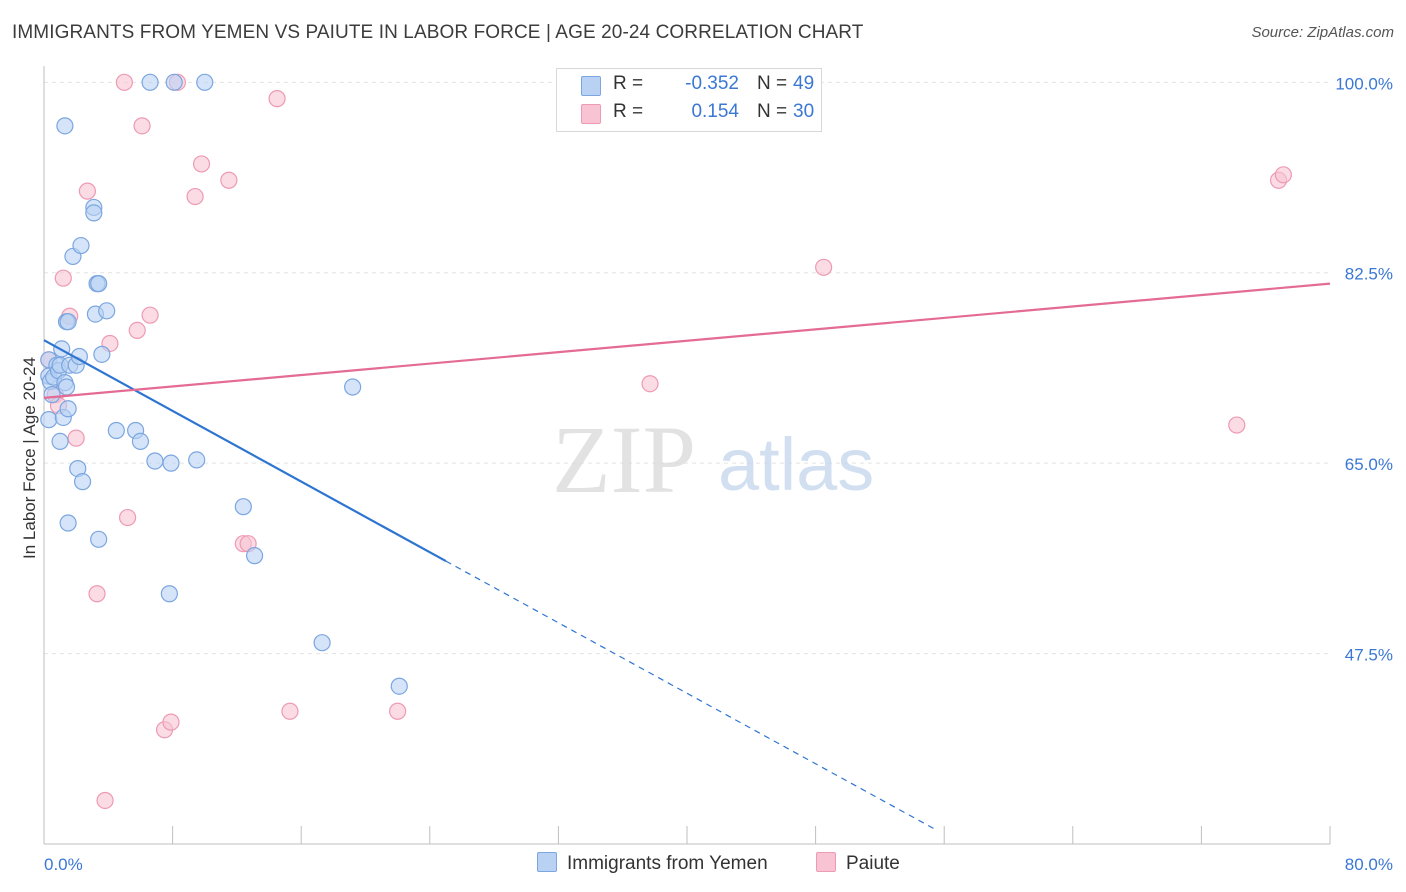 This screenshot has width=1406, height=892. Describe the element at coordinates (712, 83) in the screenshot. I see `legend-r-value-yemen: -0.352` at that location.